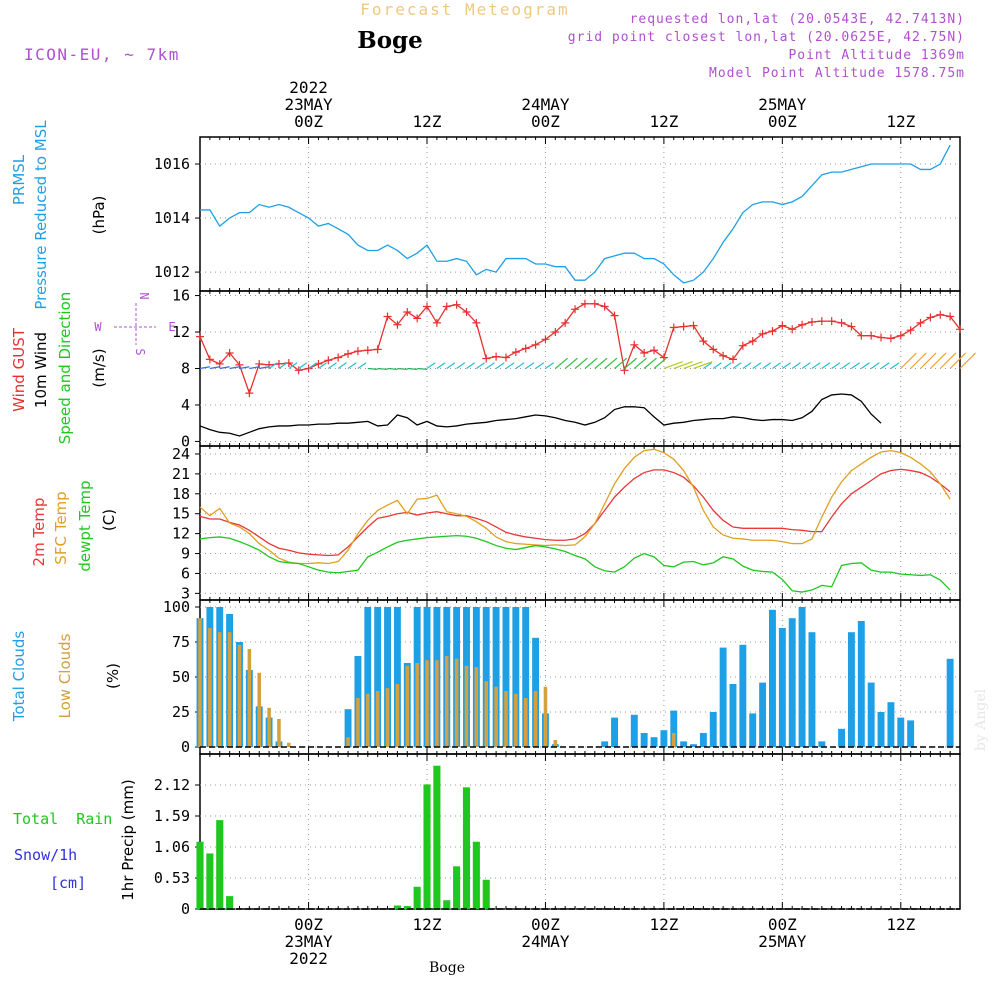 The image size is (1000, 1000). Describe the element at coordinates (580, 831) in the screenshot. I see `panel-frame` at that location.